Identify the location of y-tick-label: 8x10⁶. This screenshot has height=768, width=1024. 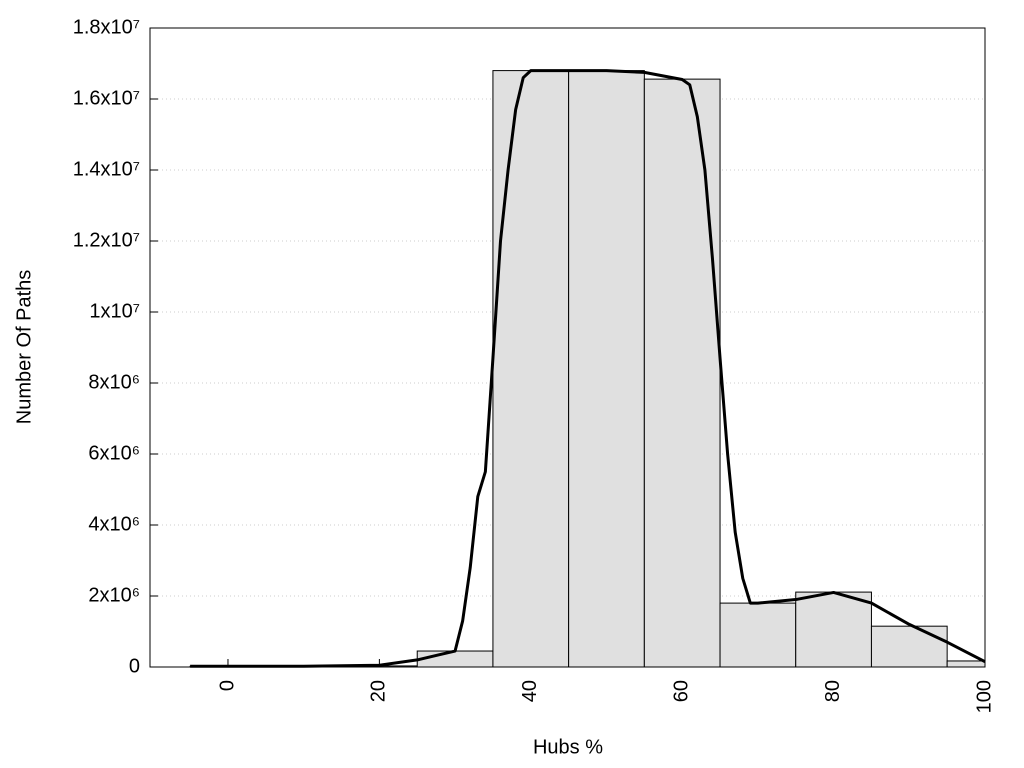
(114, 382).